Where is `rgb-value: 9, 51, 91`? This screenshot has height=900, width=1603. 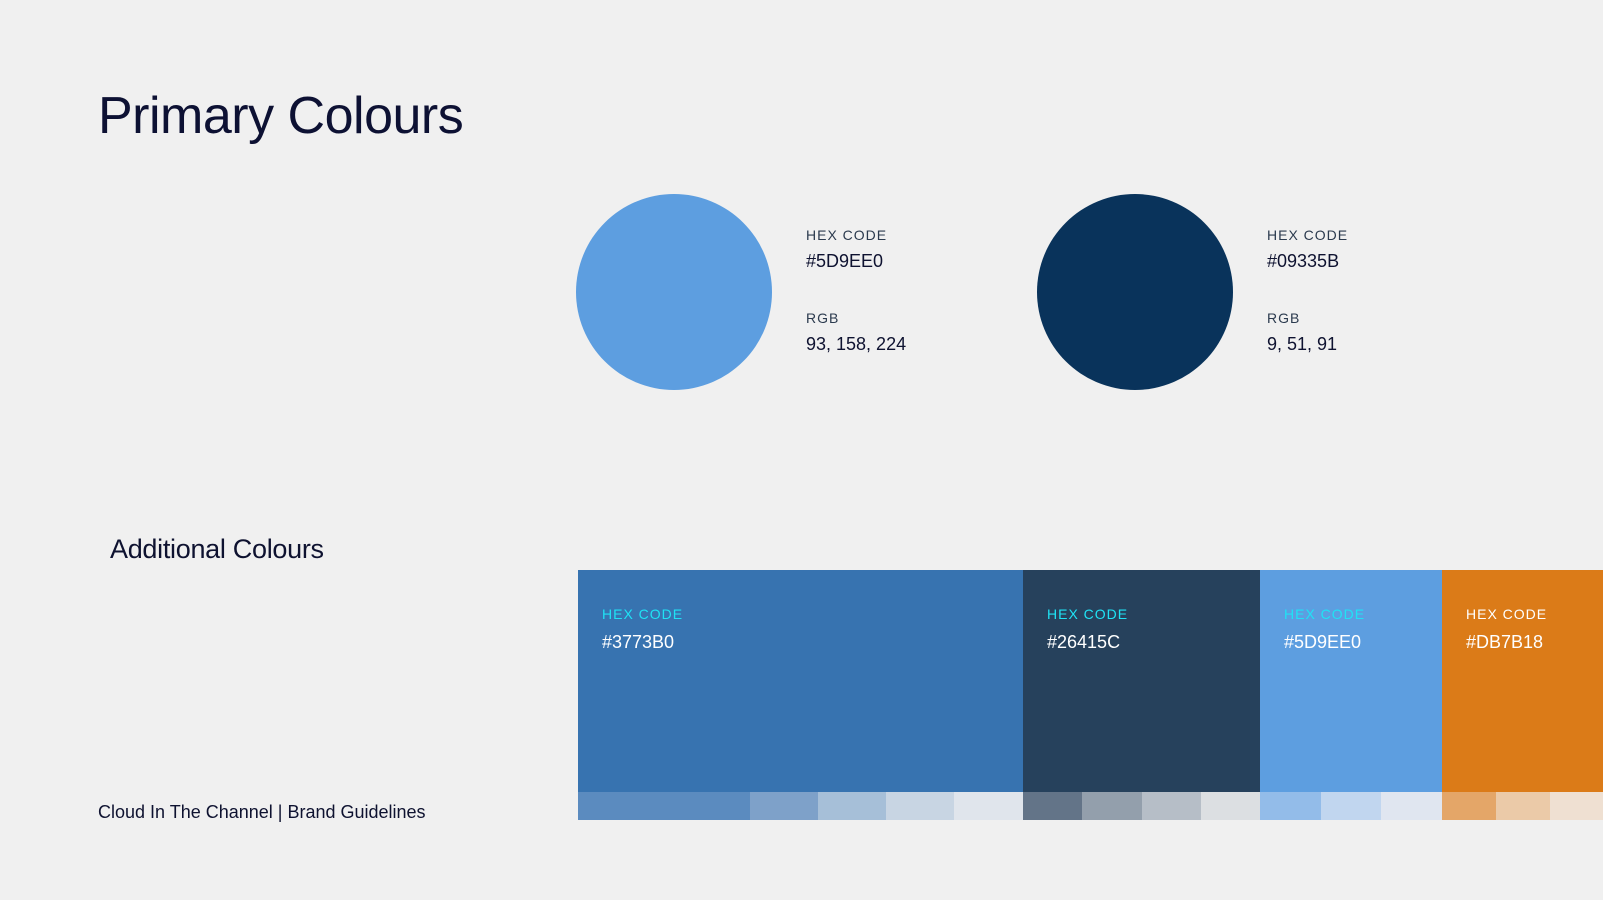 rgb-value: 9, 51, 91 is located at coordinates (1302, 344).